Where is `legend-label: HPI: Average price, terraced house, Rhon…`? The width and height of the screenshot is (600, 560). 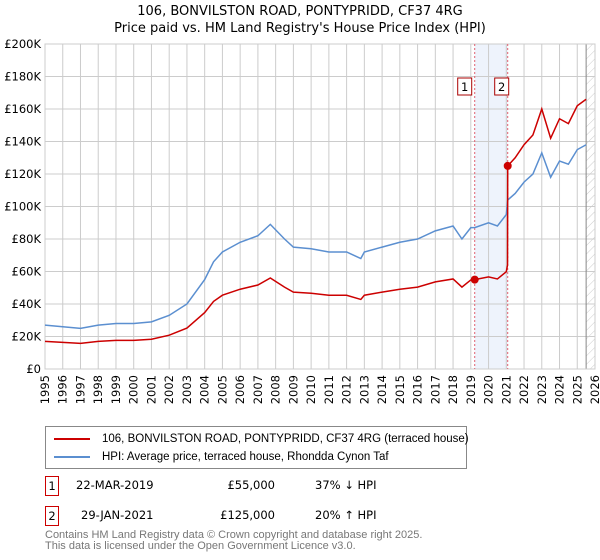 legend-label: HPI: Average price, terraced house, Rhon… is located at coordinates (245, 457).